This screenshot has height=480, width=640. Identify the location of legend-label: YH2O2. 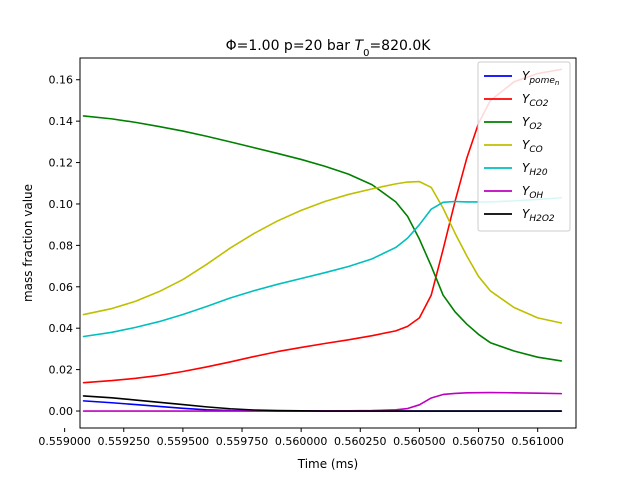
(538, 215).